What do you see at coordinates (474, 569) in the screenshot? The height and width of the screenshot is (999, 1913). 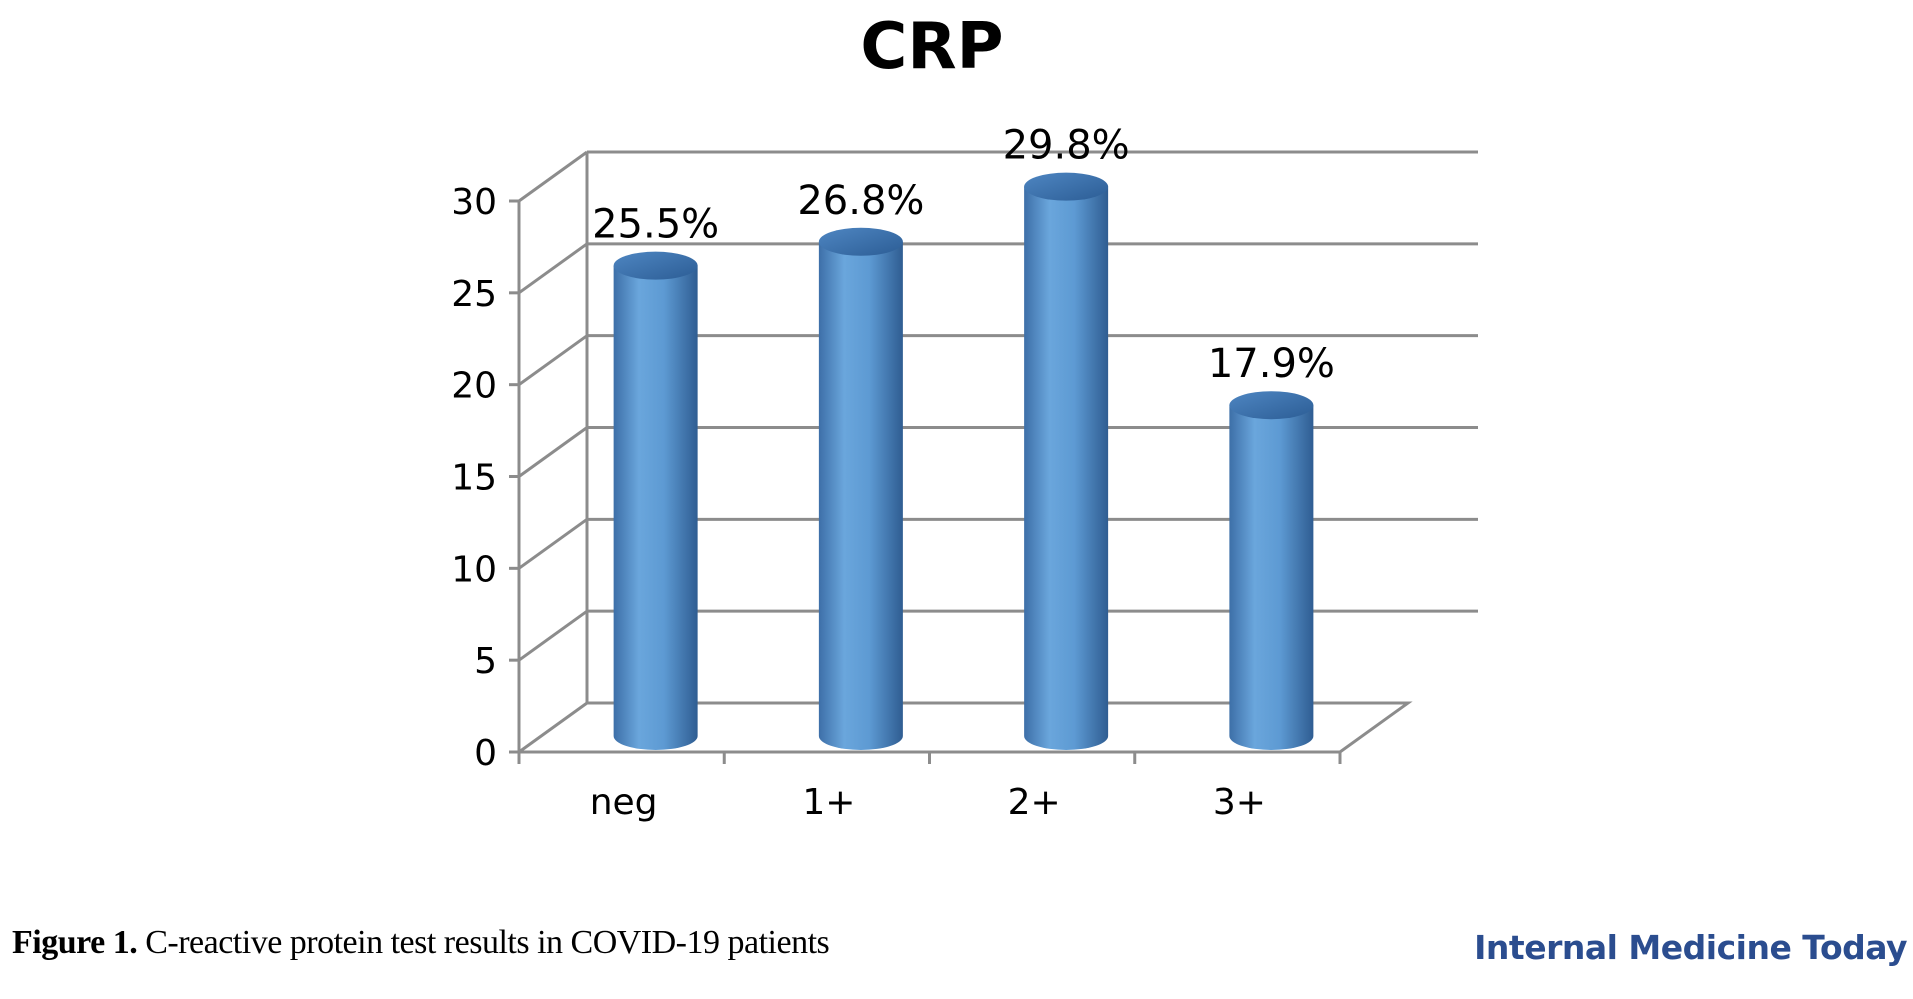 I see `y-tick-label: 10` at bounding box center [474, 569].